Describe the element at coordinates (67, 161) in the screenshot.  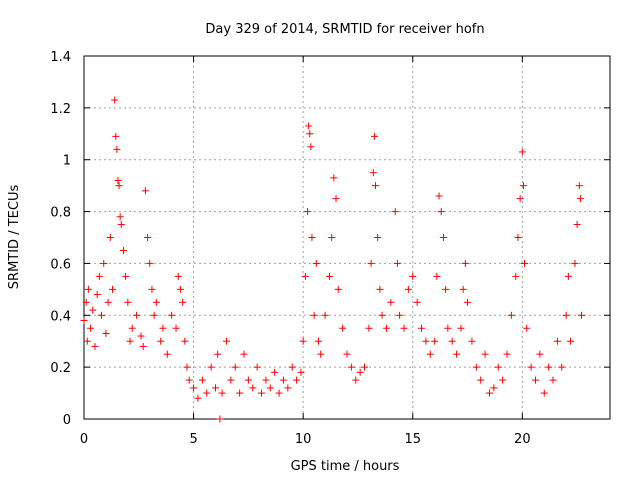
I see `y-tick-label: 1` at that location.